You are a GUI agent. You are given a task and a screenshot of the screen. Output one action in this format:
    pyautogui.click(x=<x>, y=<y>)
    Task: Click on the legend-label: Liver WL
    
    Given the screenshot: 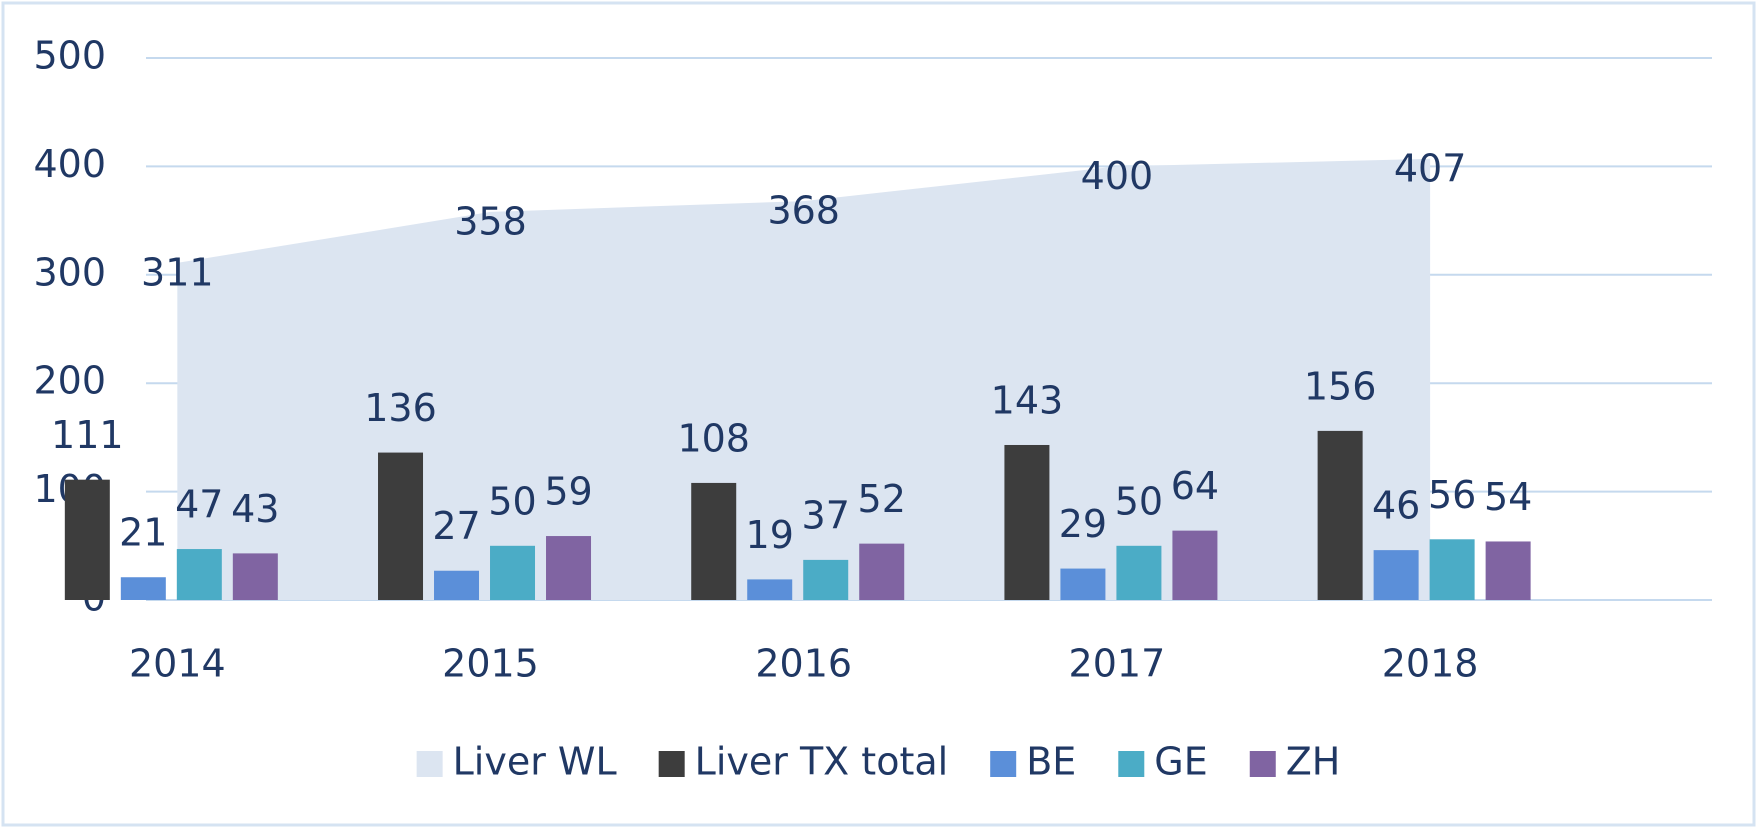 What is the action you would take?
    pyautogui.click(x=535, y=762)
    